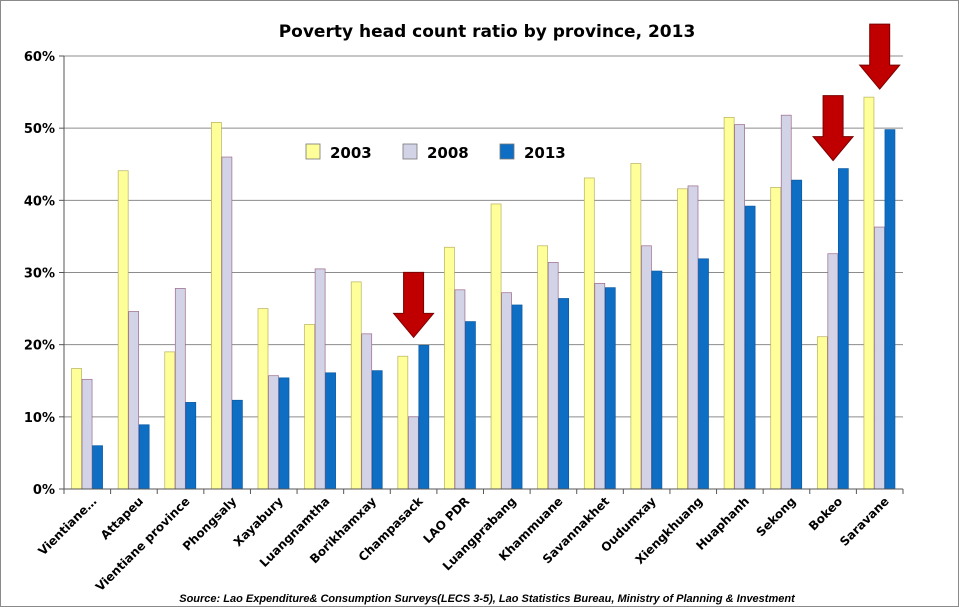 The image size is (959, 607). What do you see at coordinates (833, 371) in the screenshot?
I see `bar-2008-bokeo` at bounding box center [833, 371].